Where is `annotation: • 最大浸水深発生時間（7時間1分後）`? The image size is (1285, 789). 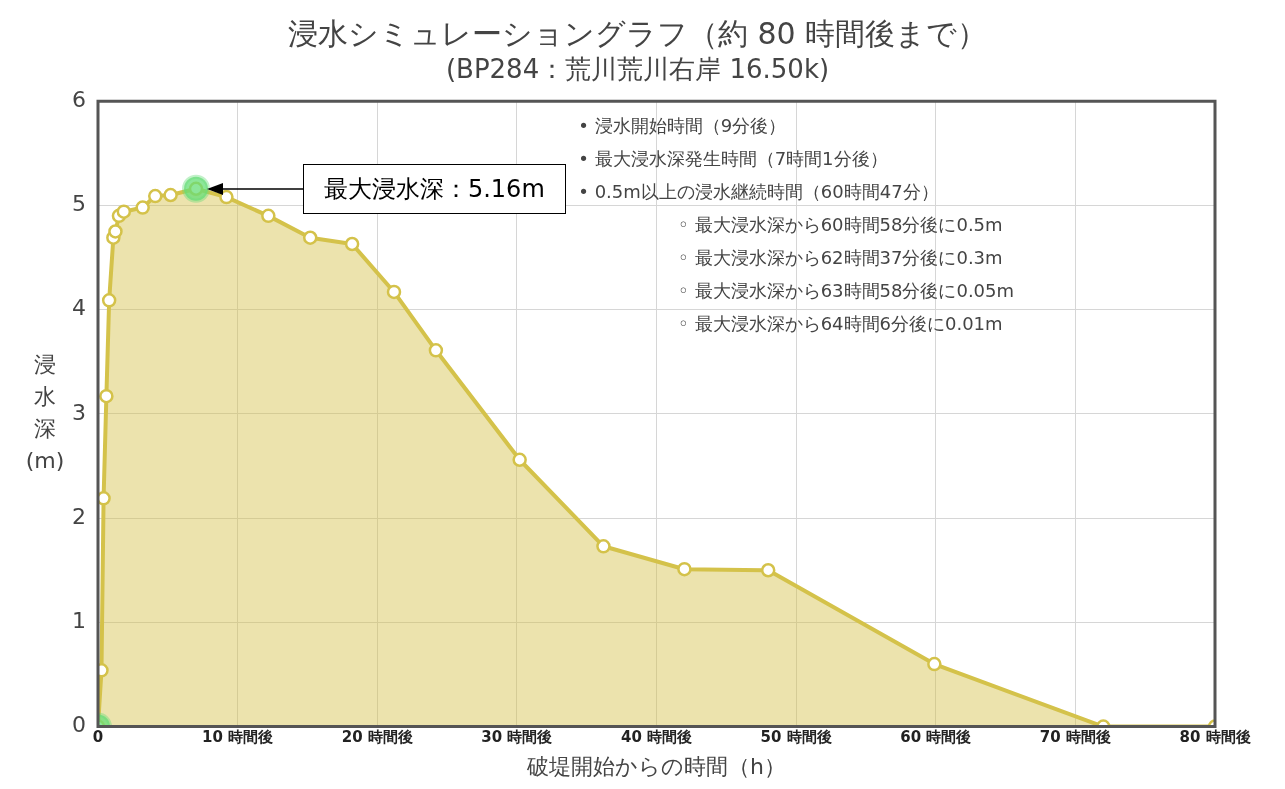 annotation: • 最大浸水深発生時間（7時間1分後） is located at coordinates (733, 159).